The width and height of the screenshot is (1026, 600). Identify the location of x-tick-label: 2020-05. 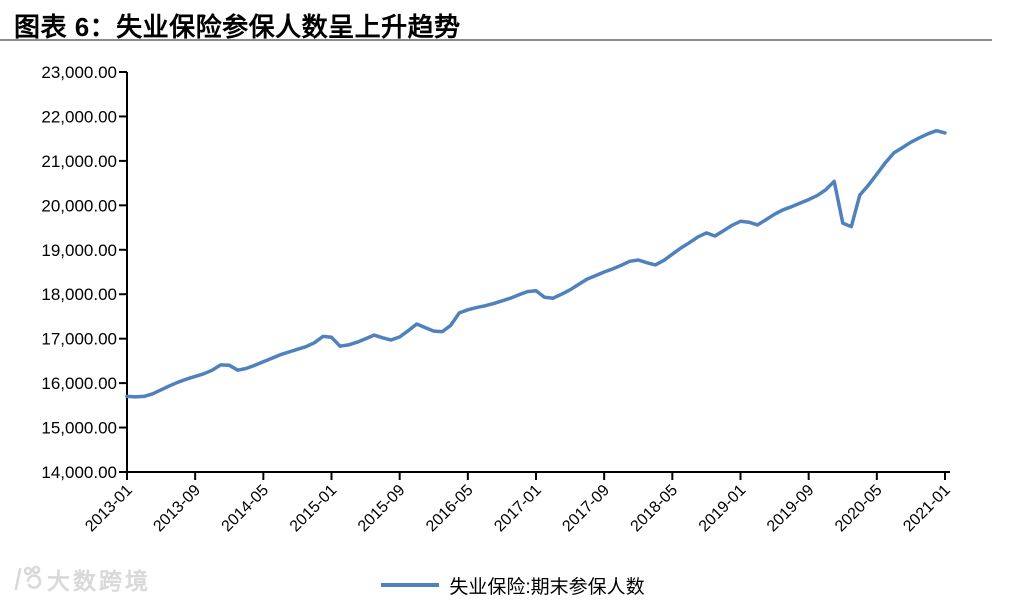
(859, 509).